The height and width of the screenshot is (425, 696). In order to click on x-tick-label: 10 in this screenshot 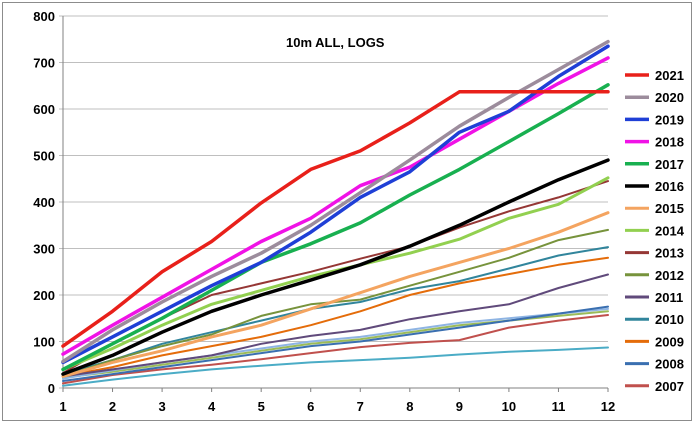, I will do `click(509, 406)`.